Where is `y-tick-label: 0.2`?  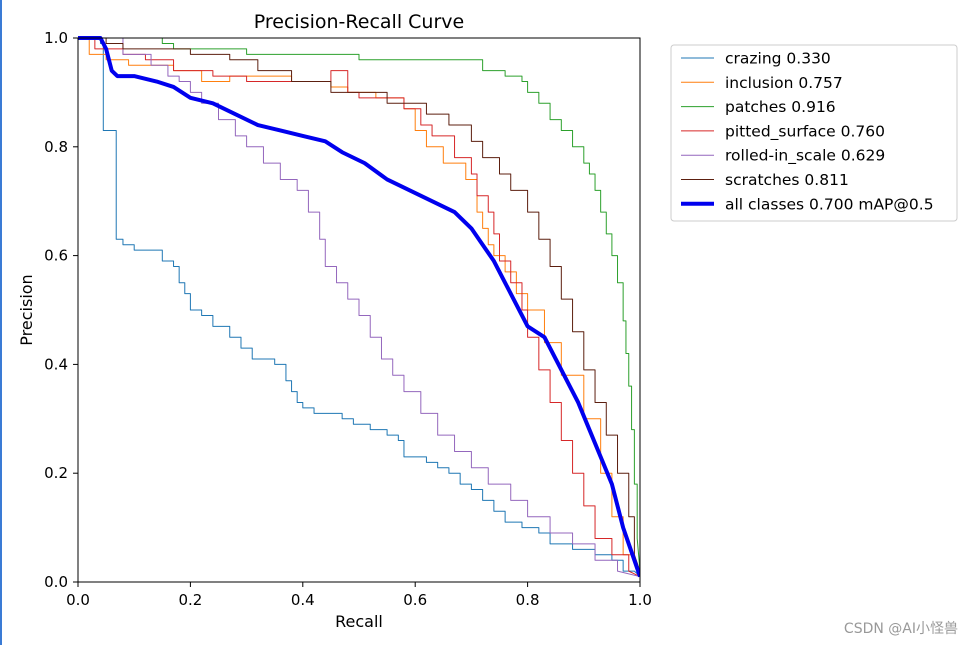 y-tick-label: 0.2 is located at coordinates (56, 473).